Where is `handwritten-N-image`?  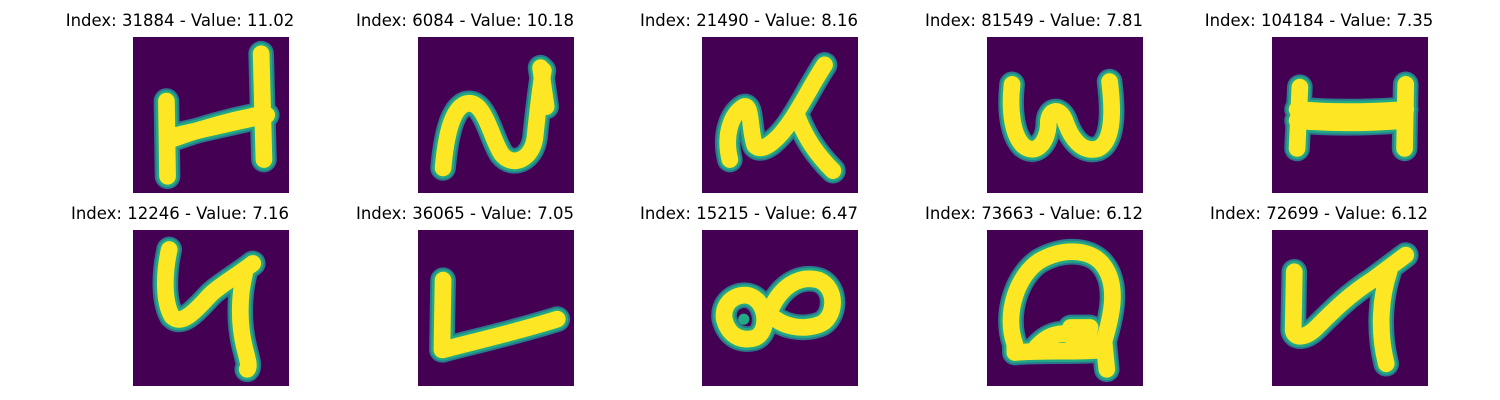 handwritten-N-image is located at coordinates (496, 115).